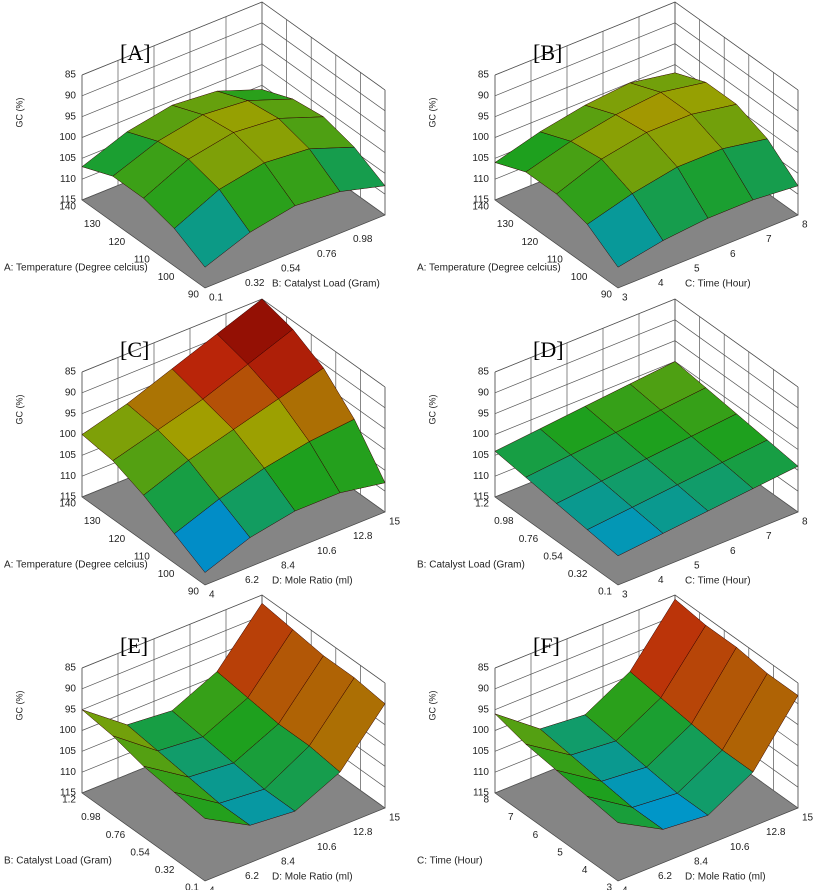 Image resolution: width=827 pixels, height=890 pixels. Describe the element at coordinates (363, 239) in the screenshot. I see `y-tick-label: 0.98` at that location.